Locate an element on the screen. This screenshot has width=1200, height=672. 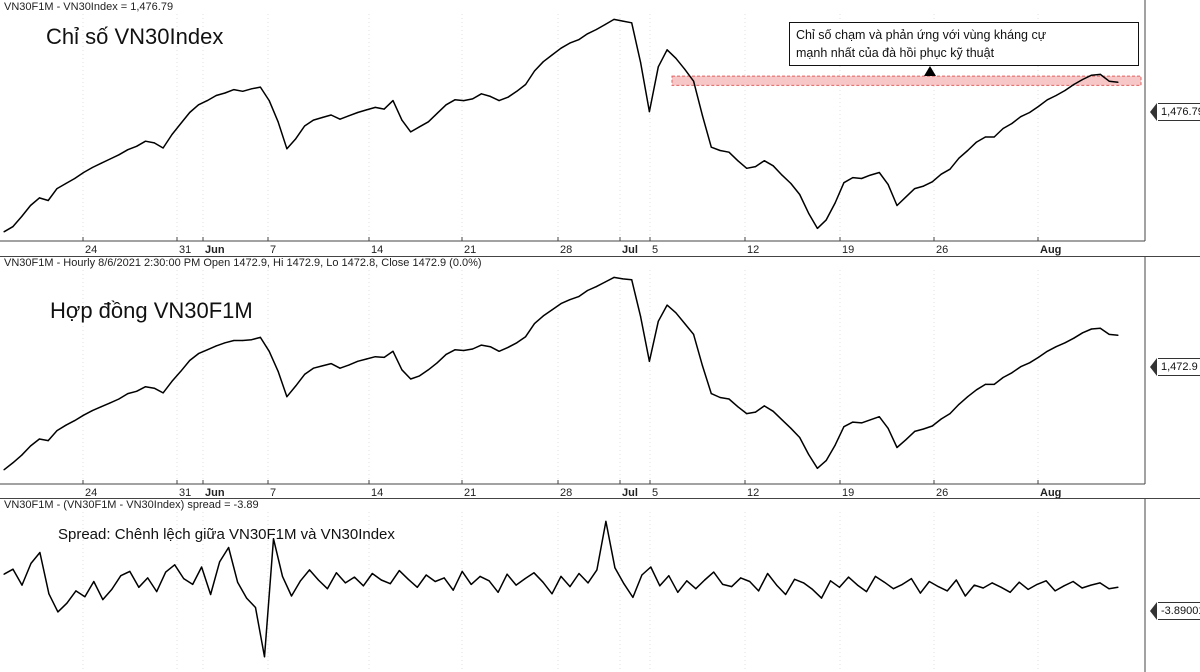
x-tick-label: 26 is located at coordinates (942, 250).